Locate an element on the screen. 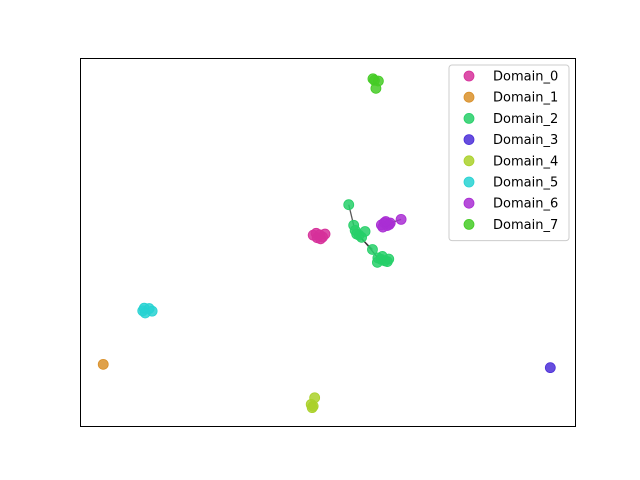 The image size is (640, 480). legend-box is located at coordinates (509, 153).